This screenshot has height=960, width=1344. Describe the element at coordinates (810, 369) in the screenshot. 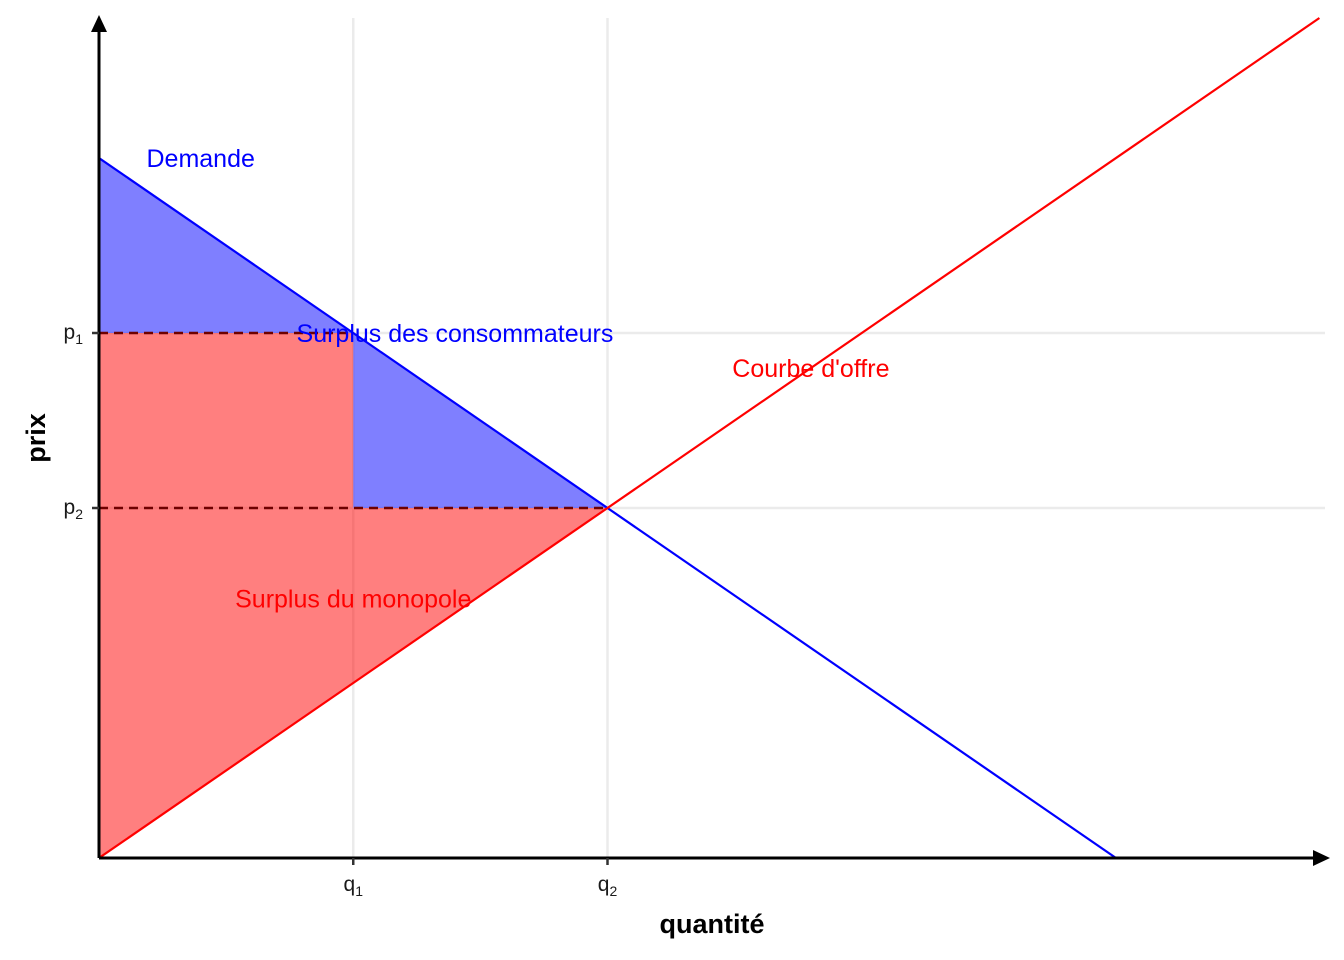

I see `annotation-3: Courbe d'offre` at that location.